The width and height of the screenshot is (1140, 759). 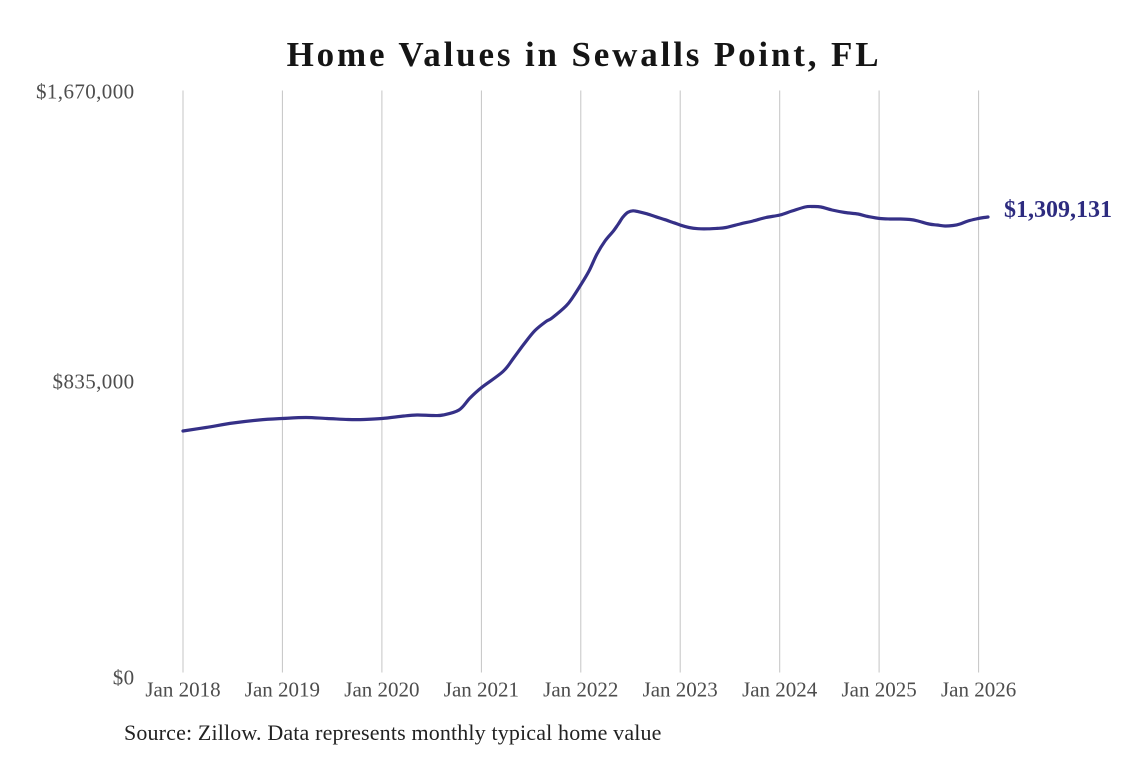 I want to click on svg-text: Jan 2021, so click(x=481, y=690).